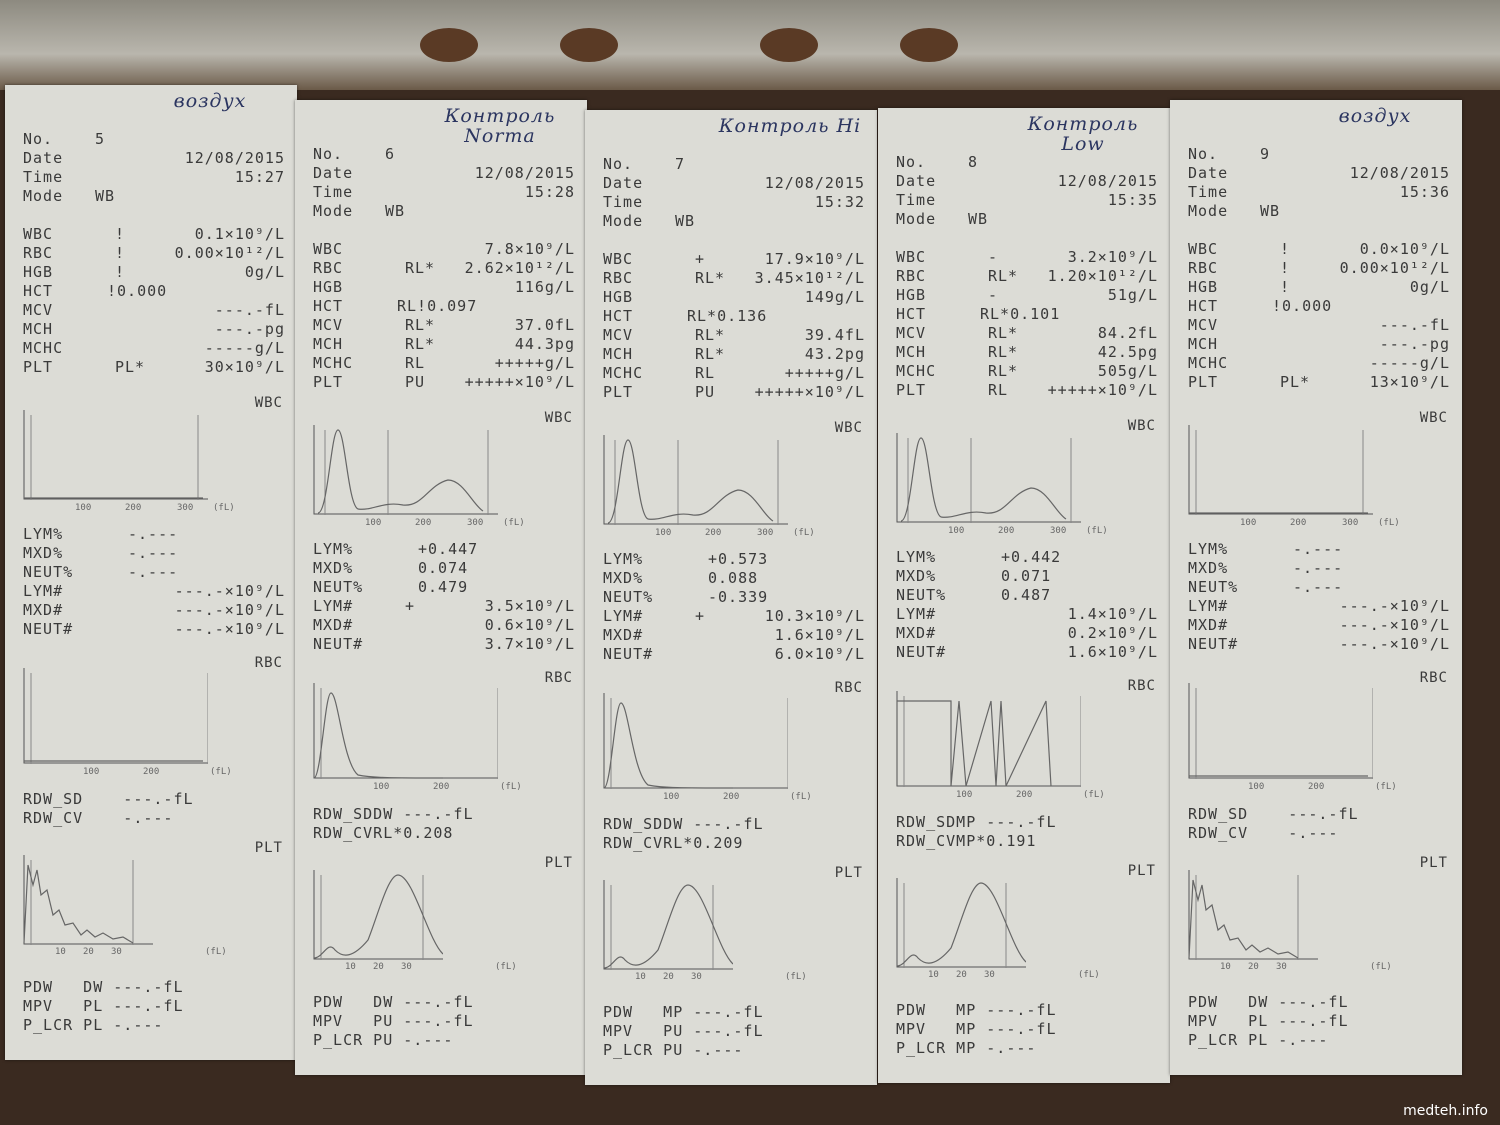 The image size is (1500, 1125). What do you see at coordinates (734, 597) in the screenshot?
I see `diff-row: NEUT% -0.339` at bounding box center [734, 597].